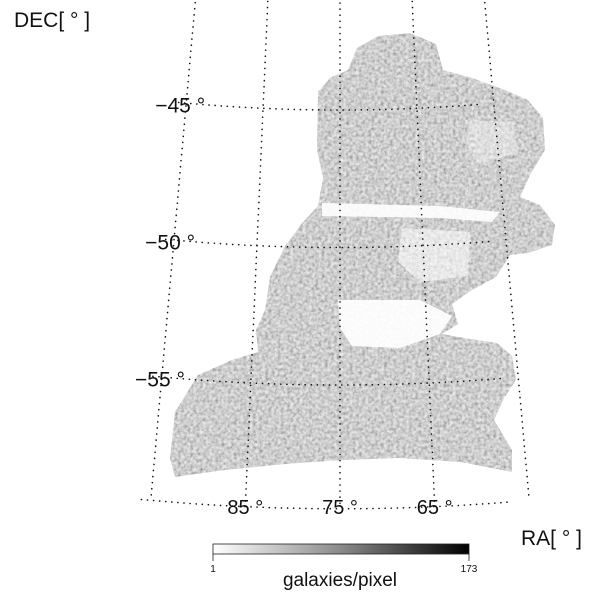  What do you see at coordinates (435, 508) in the screenshot?
I see `ra-tick-label: 65 °` at bounding box center [435, 508].